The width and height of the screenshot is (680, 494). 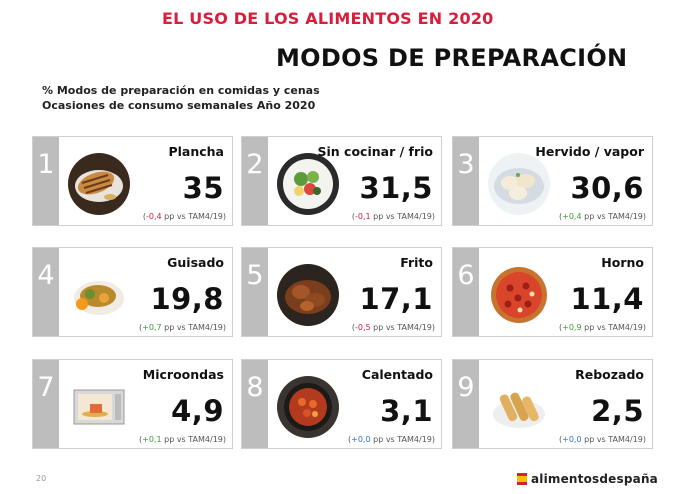 I want to click on change-vs-previous: (-0,1 pp vs TAM4/19), so click(x=393, y=216).